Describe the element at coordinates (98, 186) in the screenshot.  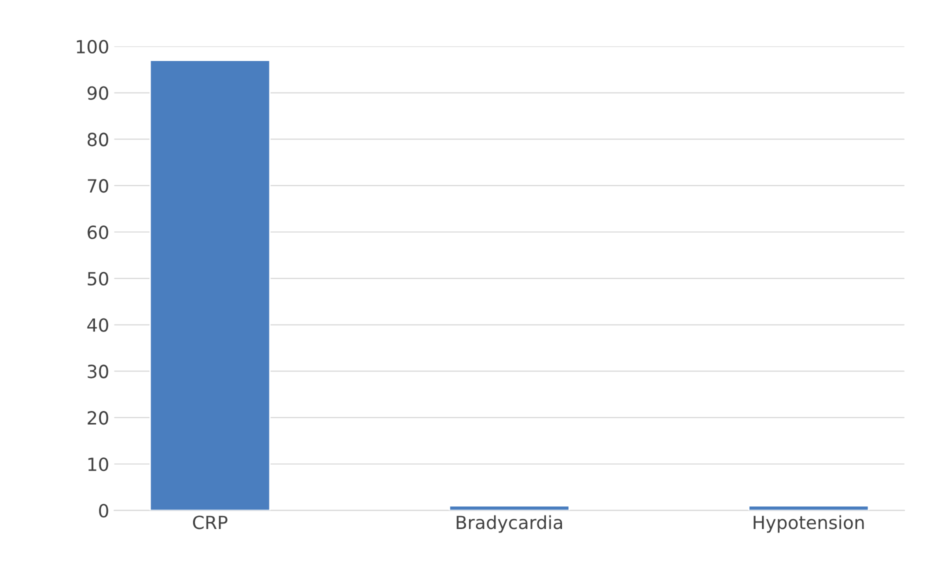
I see `y-tick-label: 70` at that location.